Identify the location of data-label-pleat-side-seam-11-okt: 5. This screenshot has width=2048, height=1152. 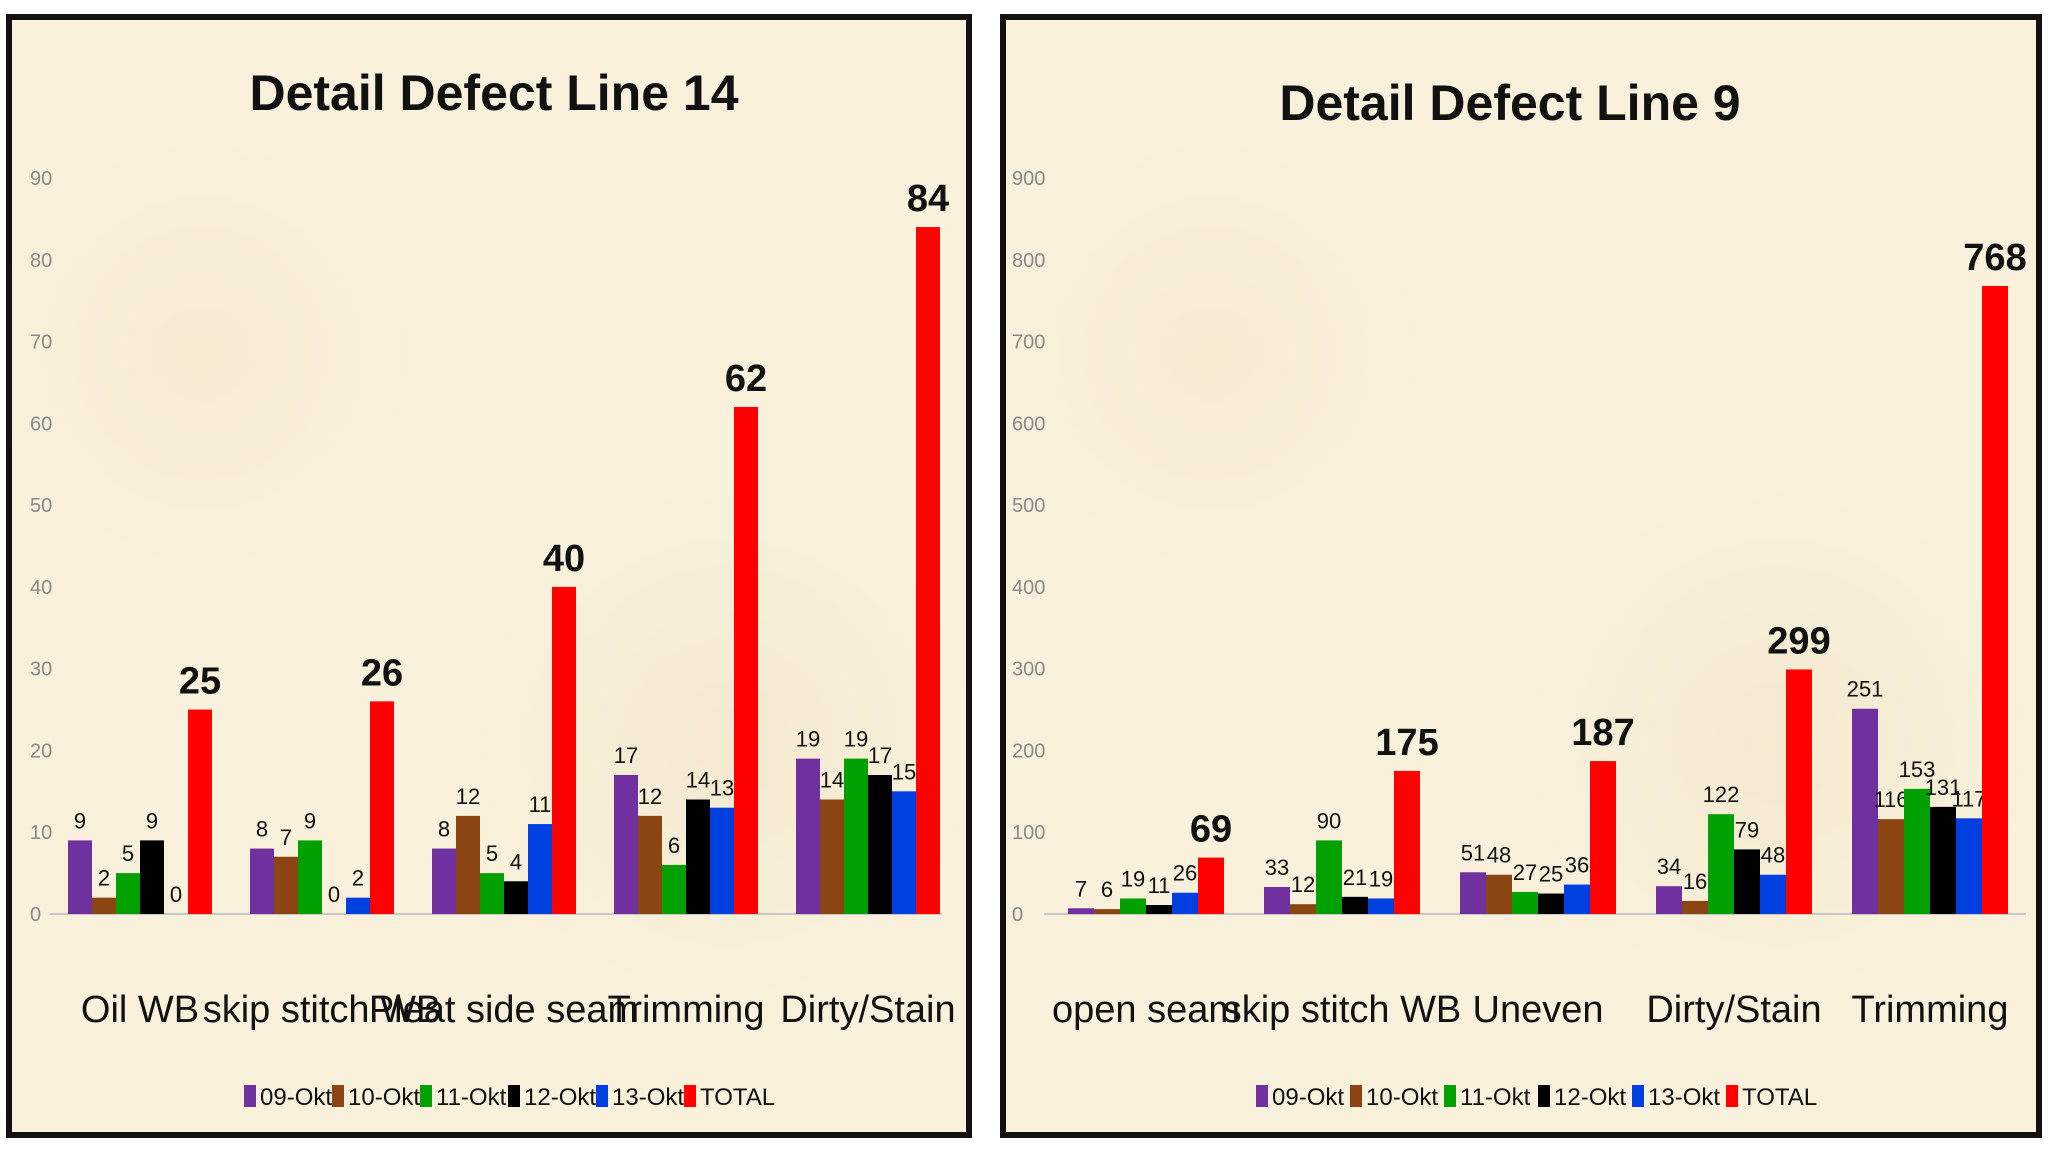
(492, 853).